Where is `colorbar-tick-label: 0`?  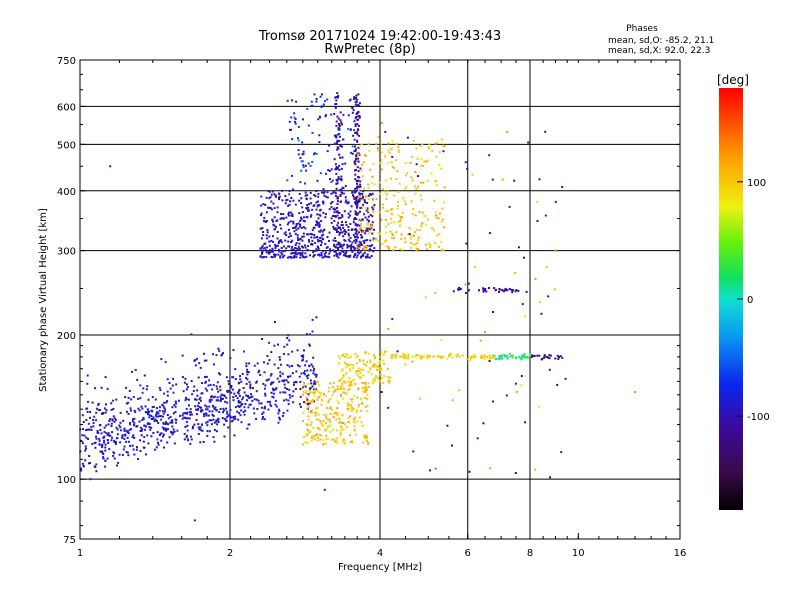 colorbar-tick-label: 0 is located at coordinates (750, 300).